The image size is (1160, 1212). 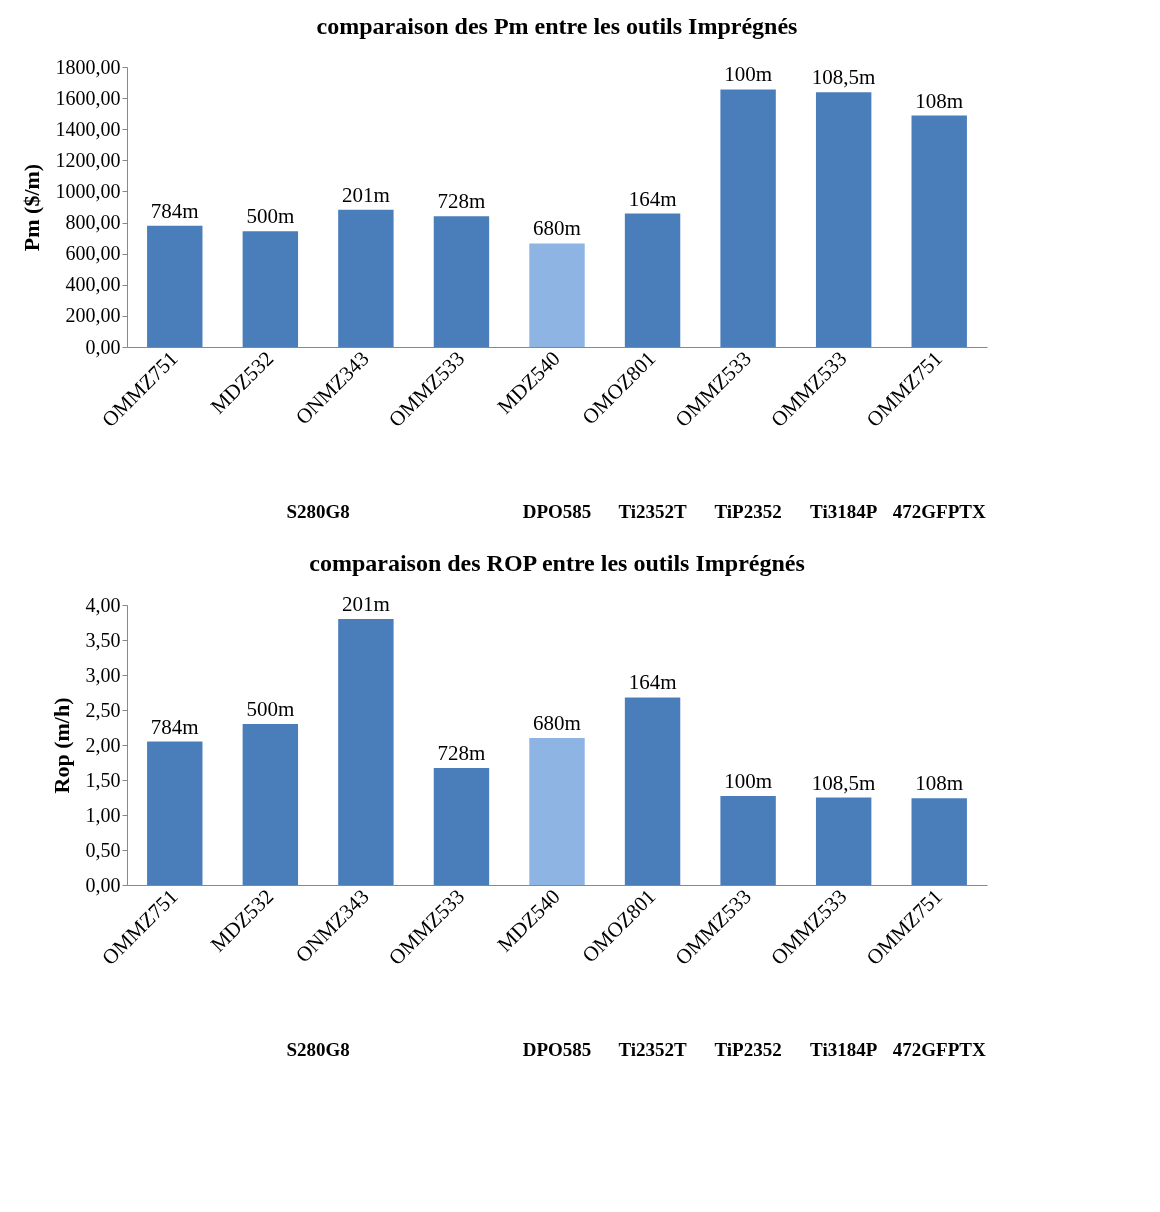 What do you see at coordinates (88, 159) in the screenshot?
I see `y-tick-label: 1200,00` at bounding box center [88, 159].